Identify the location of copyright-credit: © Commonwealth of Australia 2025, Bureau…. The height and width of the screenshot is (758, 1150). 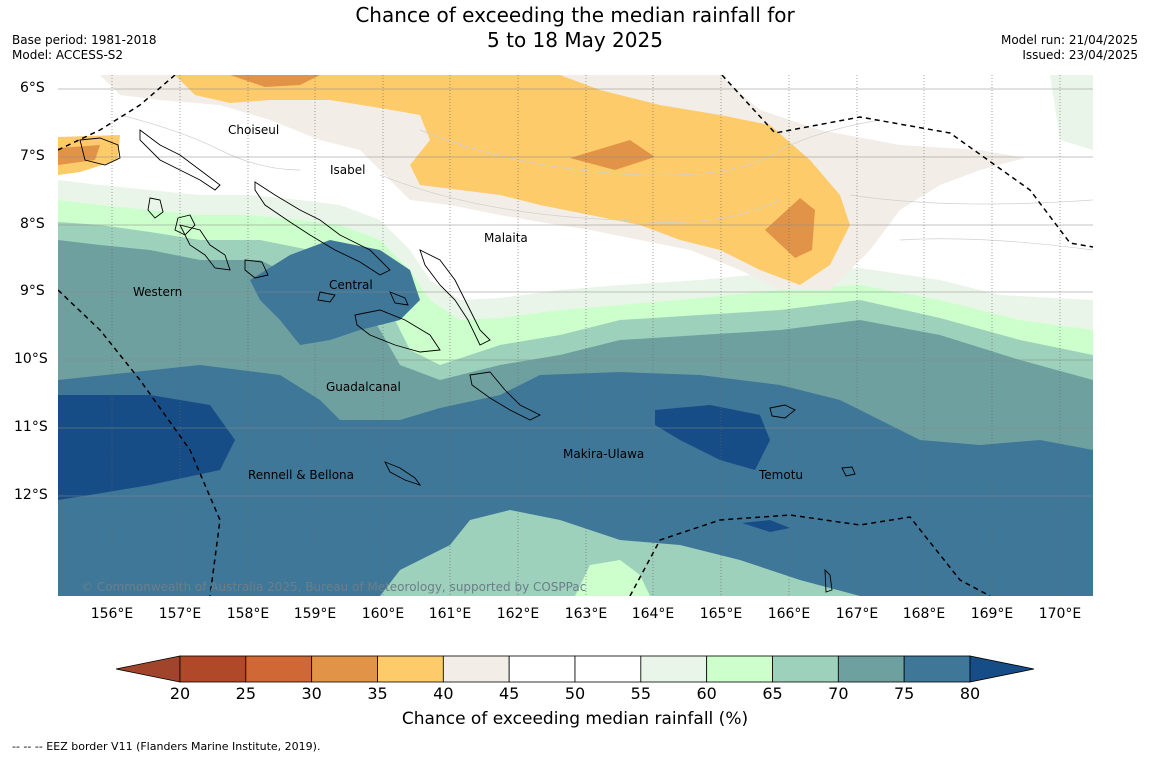
(334, 587).